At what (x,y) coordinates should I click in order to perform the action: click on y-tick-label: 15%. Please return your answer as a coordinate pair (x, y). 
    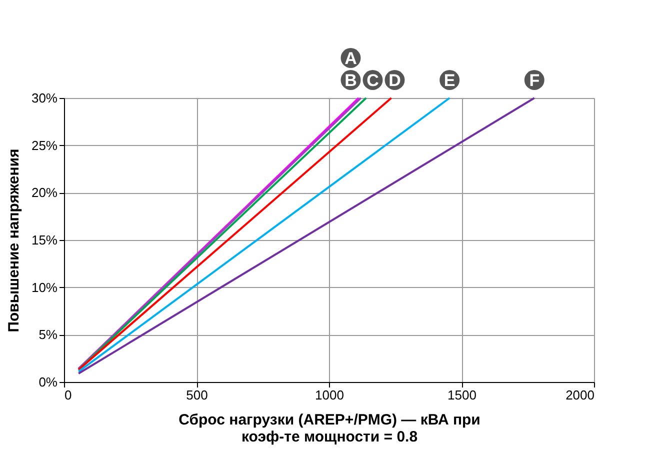
    Looking at the image, I should click on (44, 240).